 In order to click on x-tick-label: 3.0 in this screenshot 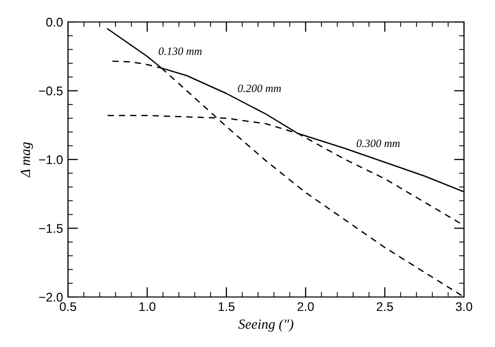, I will do `click(464, 307)`.